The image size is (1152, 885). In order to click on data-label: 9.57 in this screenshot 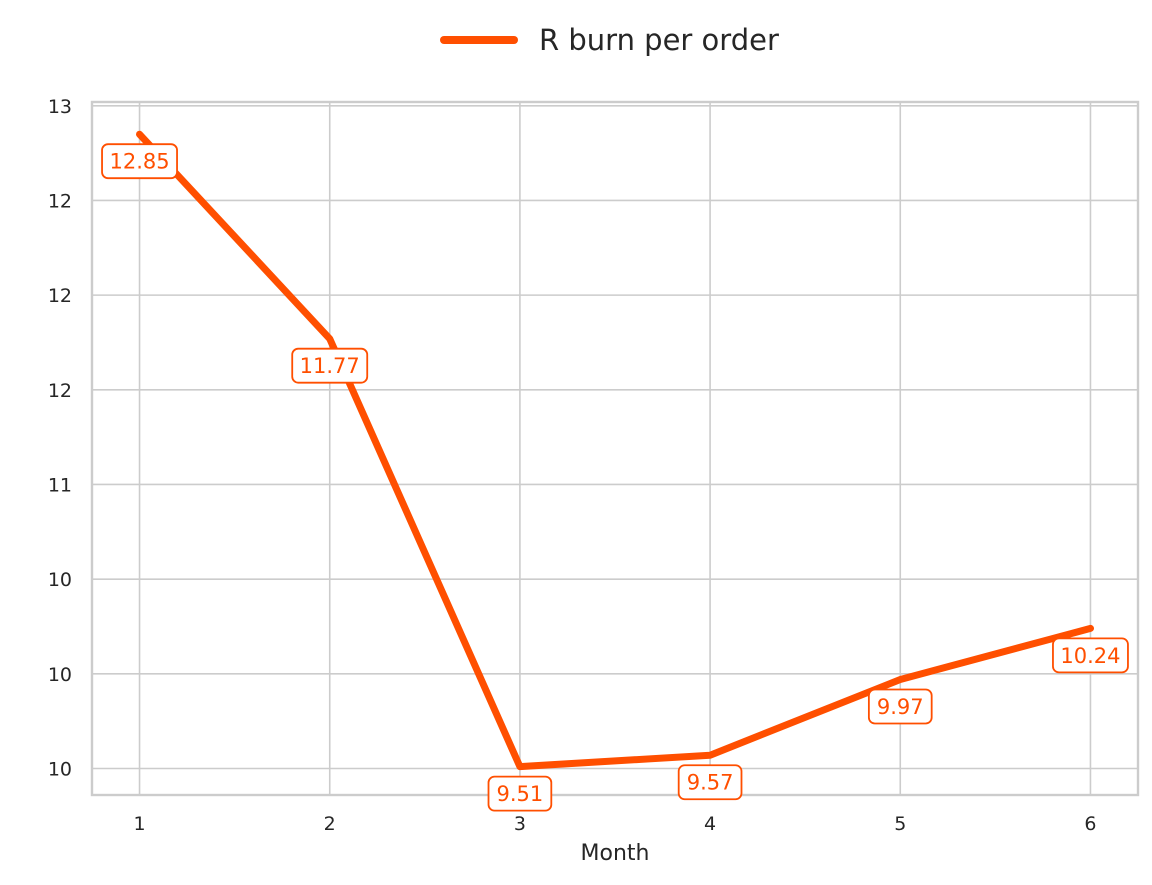, I will do `click(710, 782)`.